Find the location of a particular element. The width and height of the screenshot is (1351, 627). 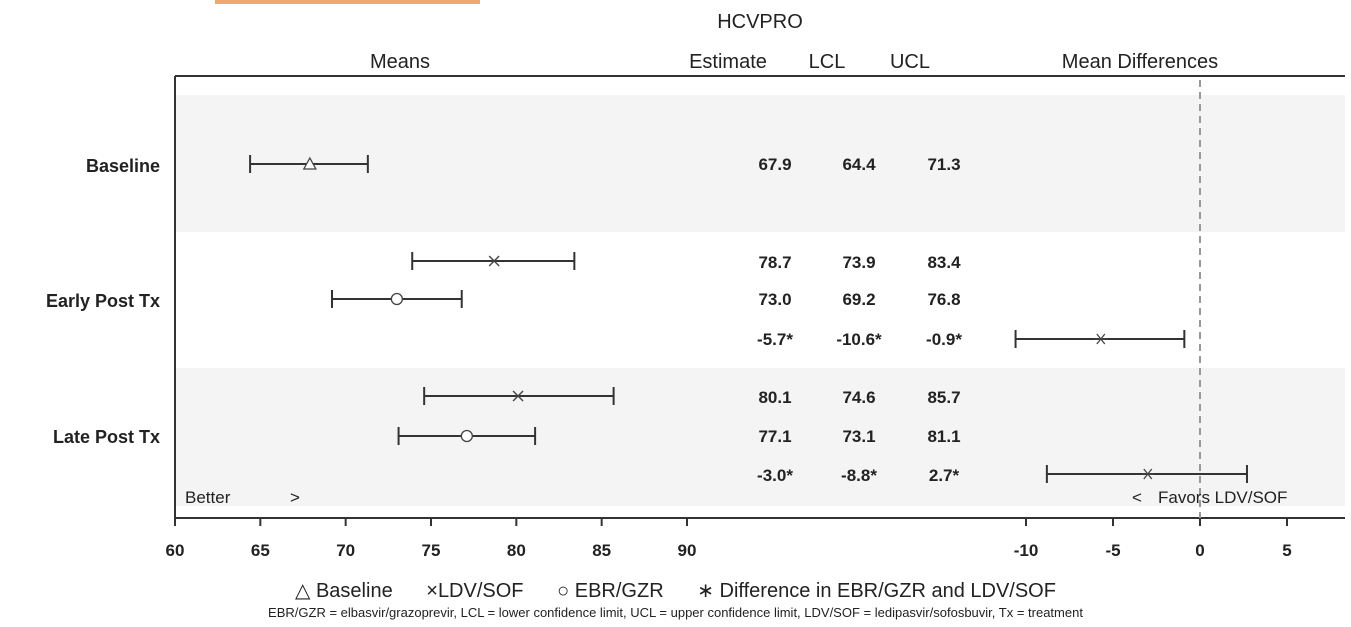

tick-label: 85 is located at coordinates (601, 550).